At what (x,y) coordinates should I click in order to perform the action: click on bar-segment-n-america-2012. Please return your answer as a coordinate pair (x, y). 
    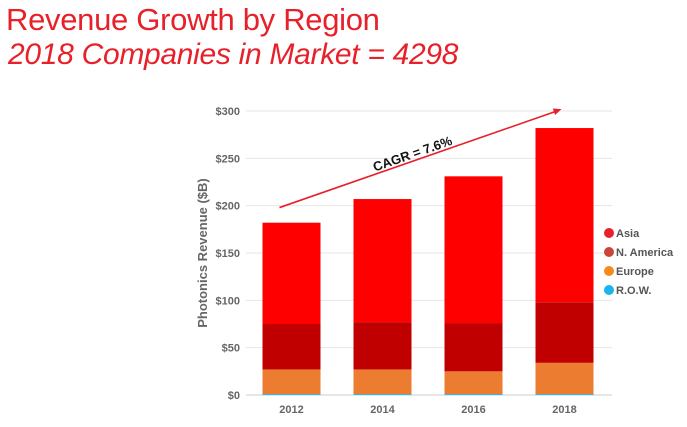
    Looking at the image, I should click on (291, 347).